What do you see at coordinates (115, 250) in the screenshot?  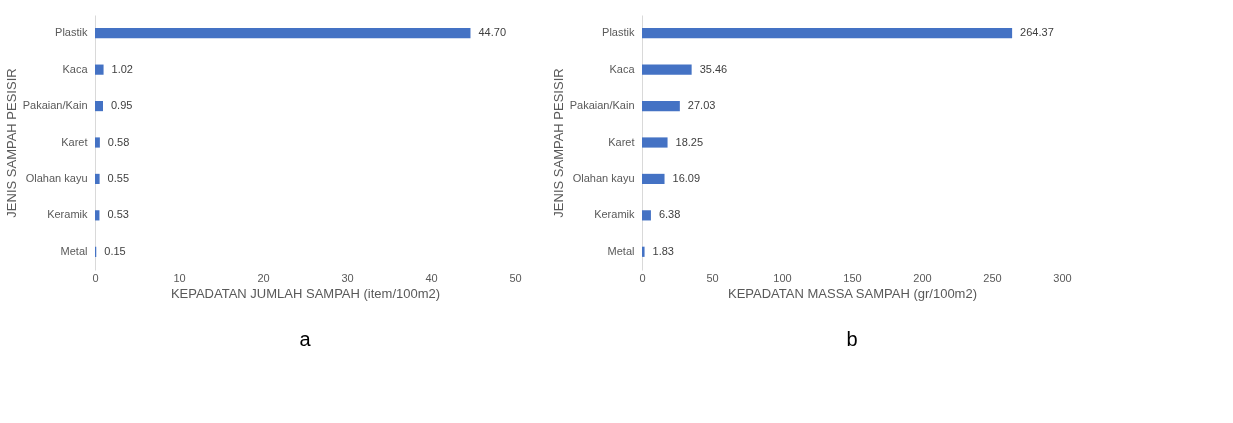 I see `data-label: 0.15` at bounding box center [115, 250].